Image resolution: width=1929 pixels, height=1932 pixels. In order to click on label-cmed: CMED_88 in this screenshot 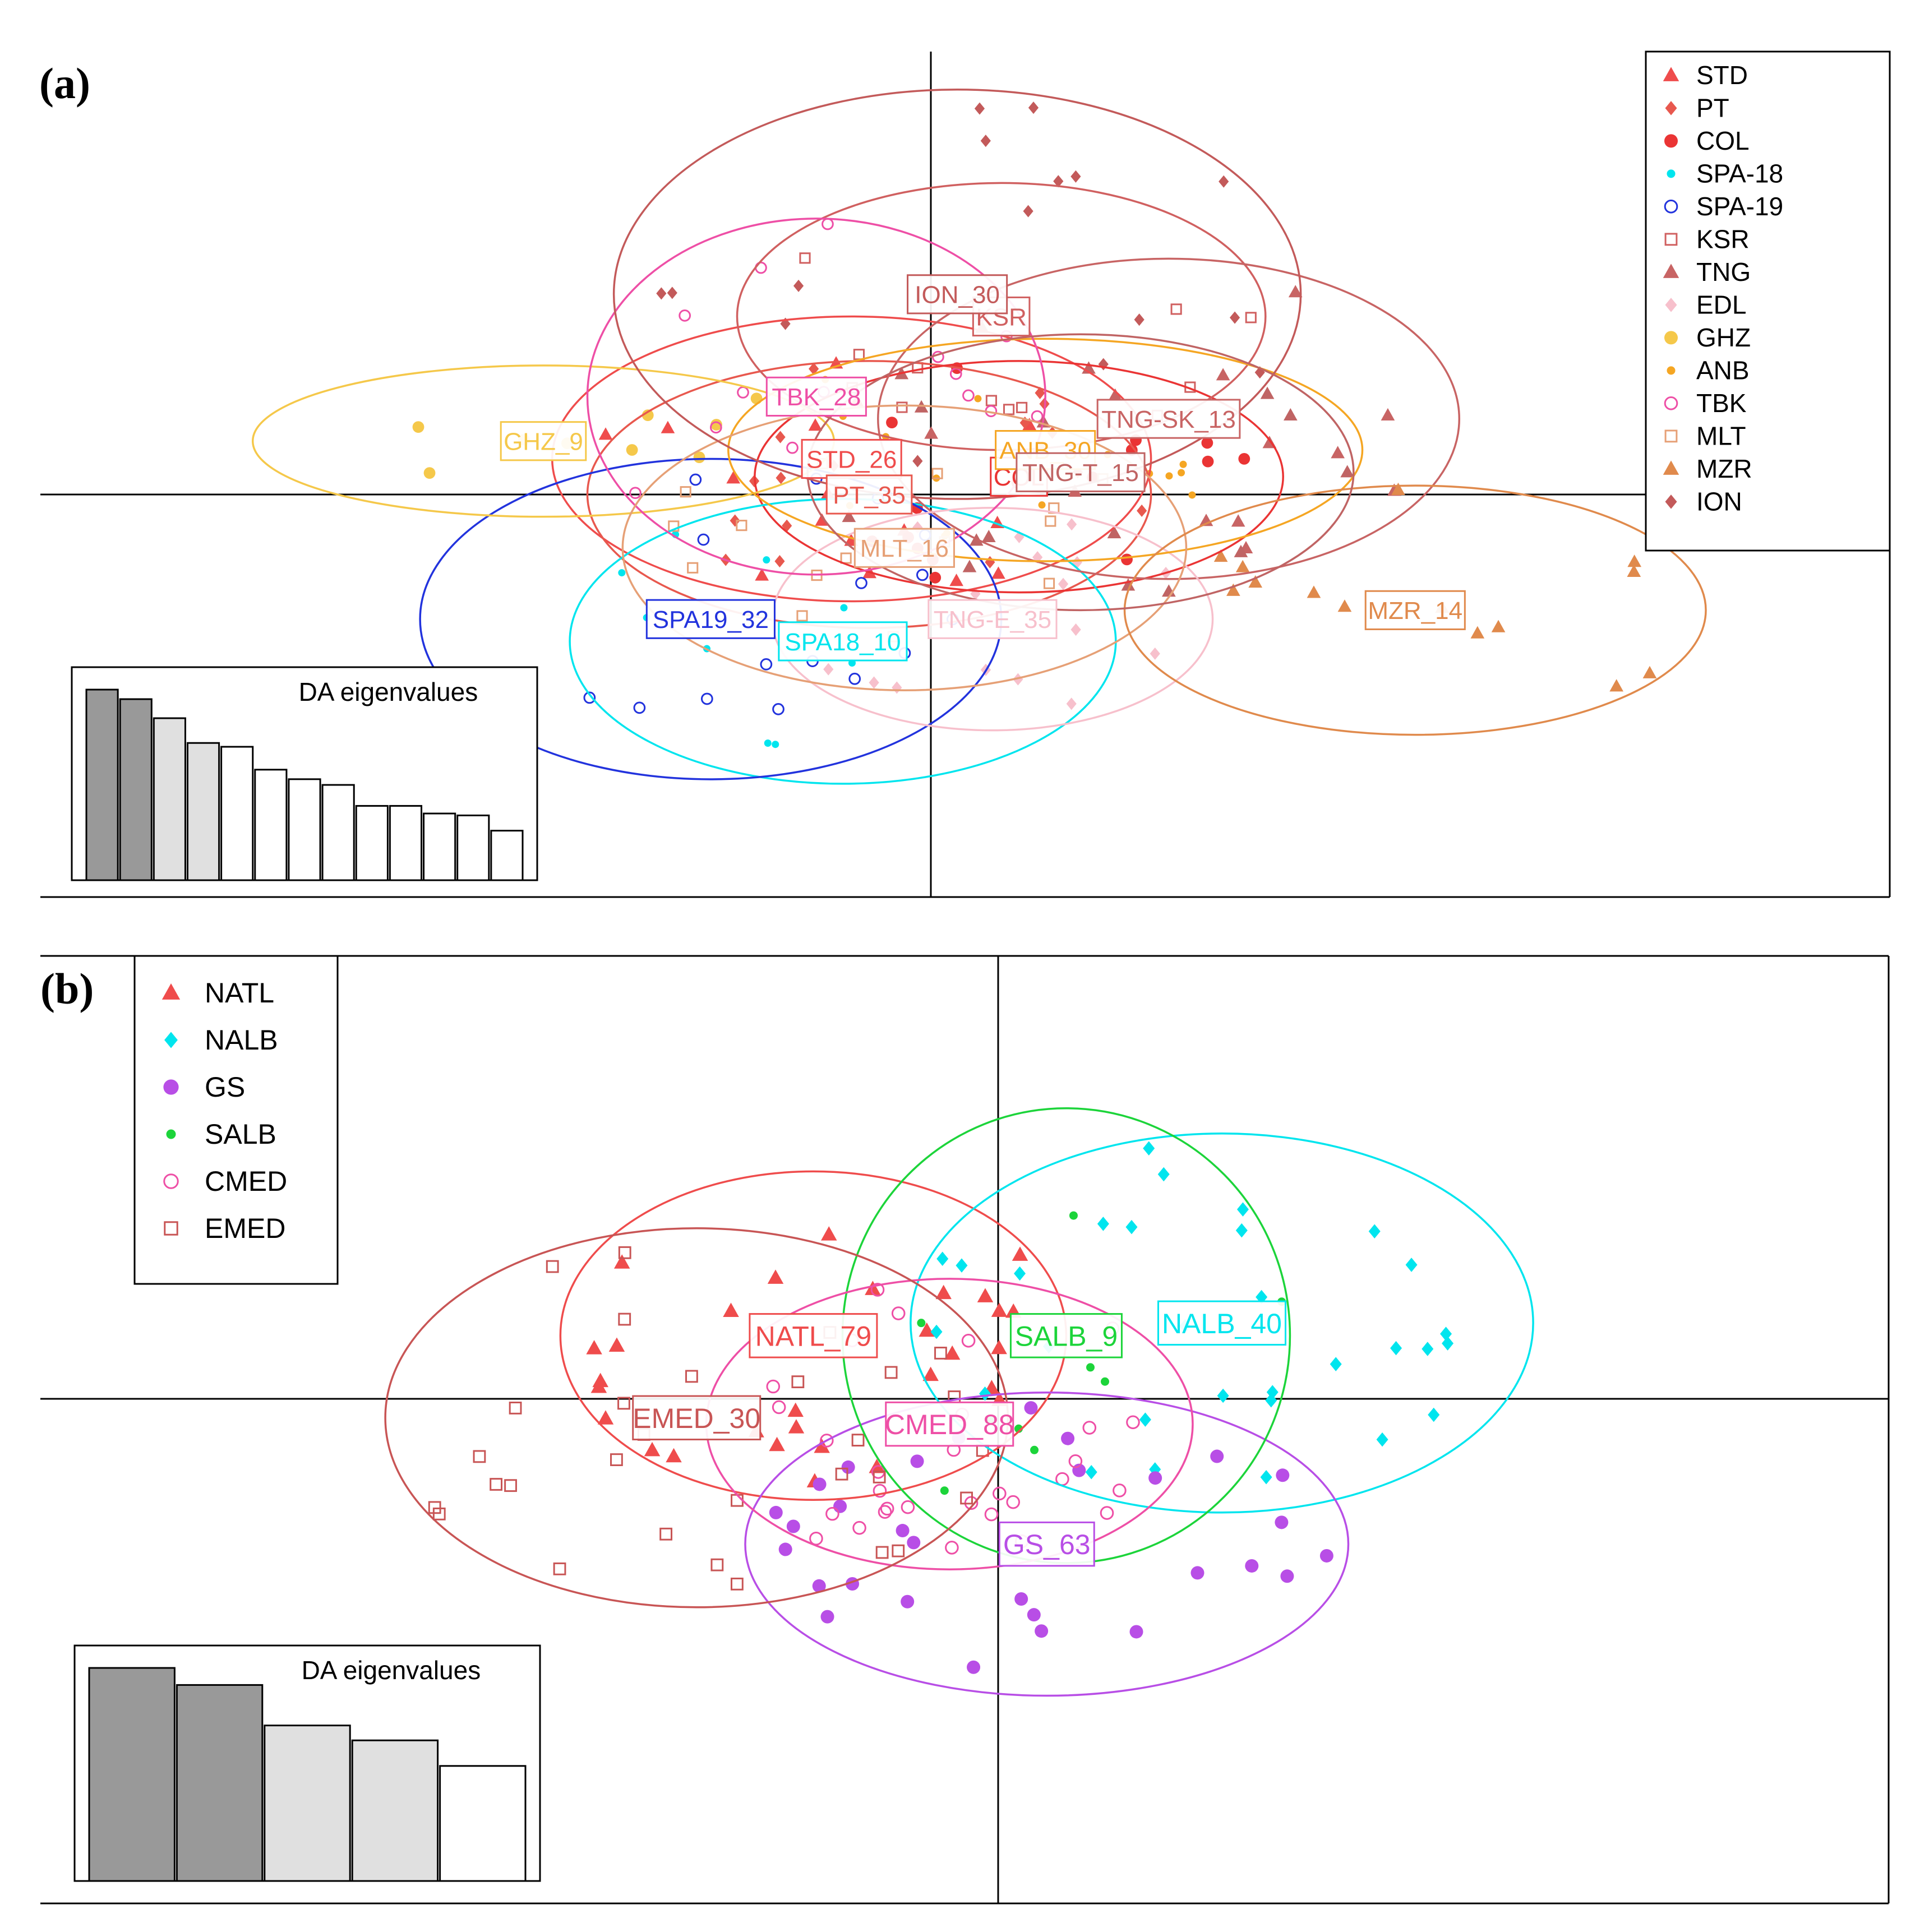, I will do `click(949, 1424)`.